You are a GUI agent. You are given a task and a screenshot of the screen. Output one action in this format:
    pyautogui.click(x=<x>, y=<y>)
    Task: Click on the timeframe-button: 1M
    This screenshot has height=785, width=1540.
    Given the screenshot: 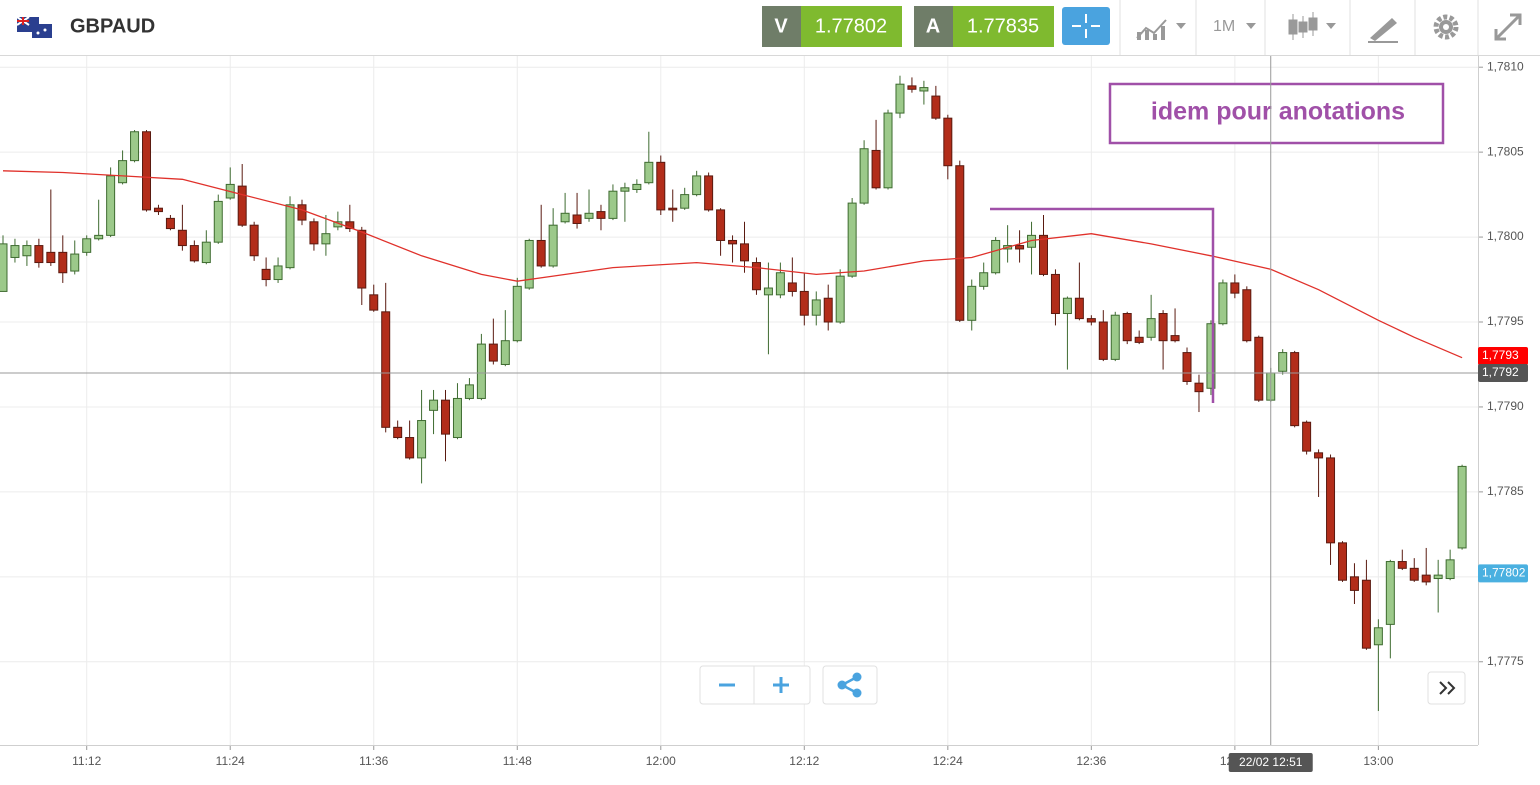 What is the action you would take?
    pyautogui.click(x=1234, y=26)
    